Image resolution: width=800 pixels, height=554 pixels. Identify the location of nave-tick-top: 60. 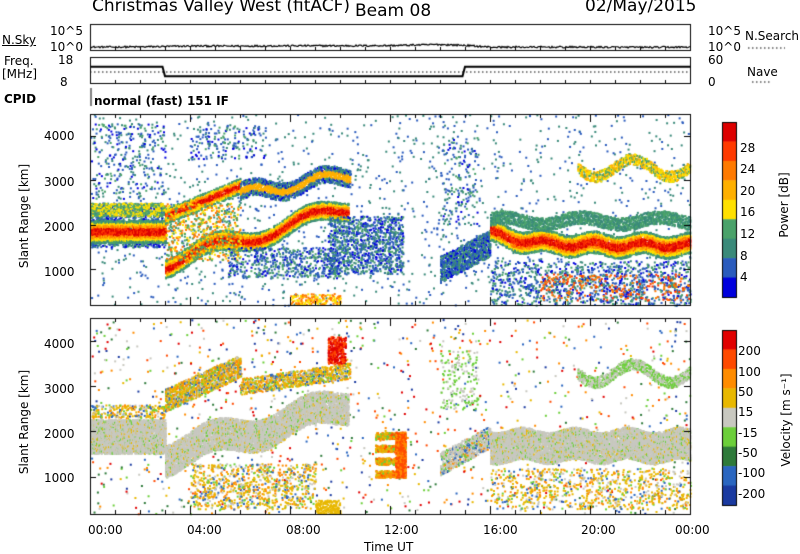
(716, 60).